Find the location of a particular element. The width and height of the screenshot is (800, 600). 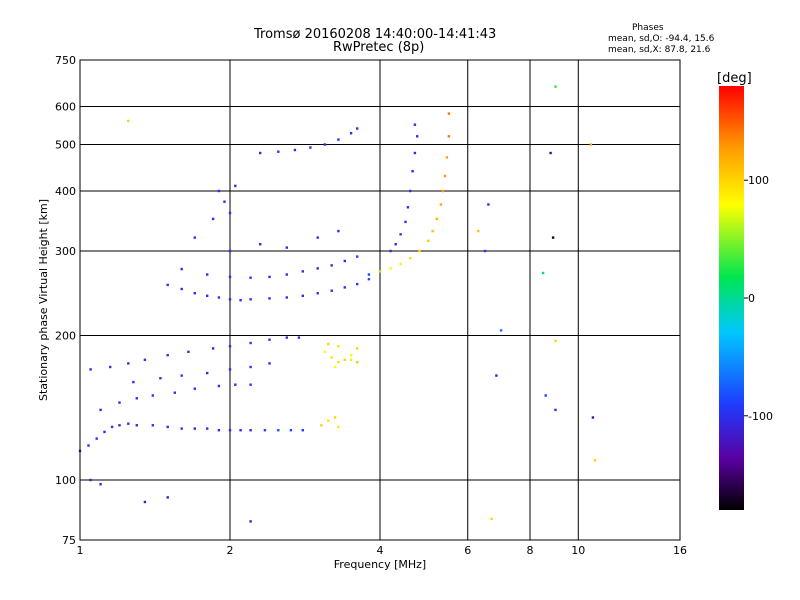

colorbar-tick-label: -100 is located at coordinates (760, 416).